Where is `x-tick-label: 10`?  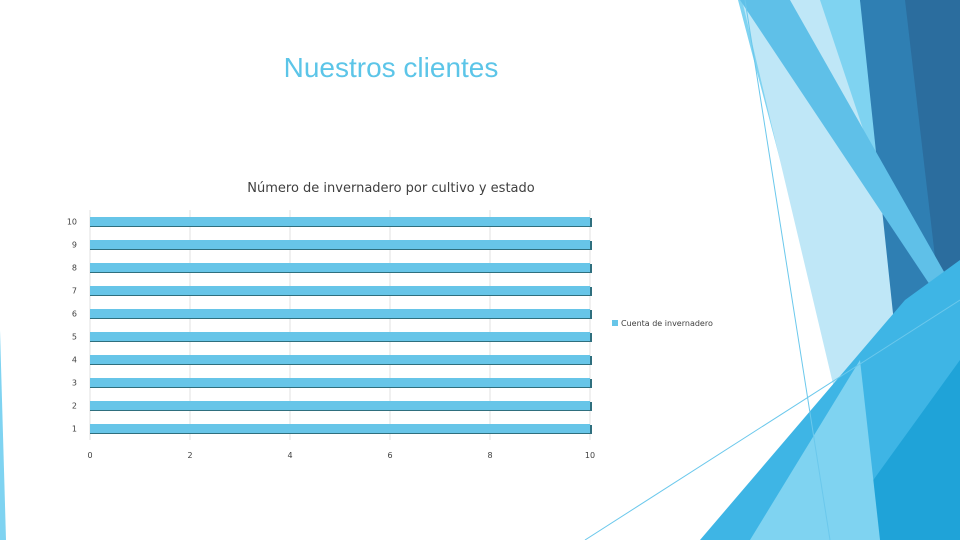 x-tick-label: 10 is located at coordinates (590, 455).